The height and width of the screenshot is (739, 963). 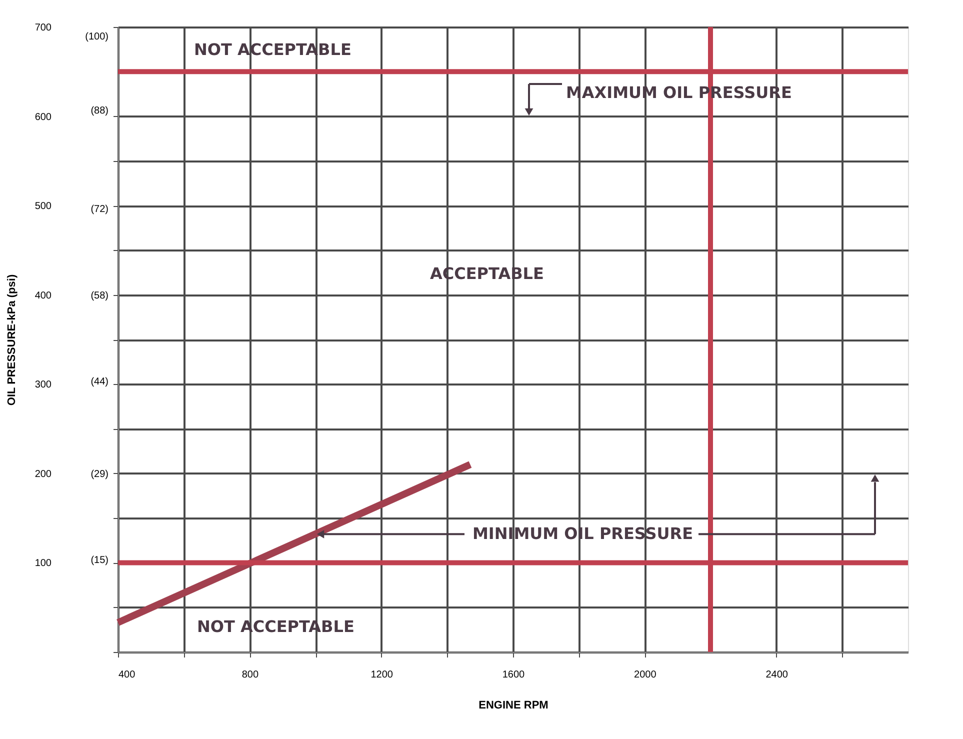 What do you see at coordinates (43, 564) in the screenshot?
I see `y-tick-label: 100` at bounding box center [43, 564].